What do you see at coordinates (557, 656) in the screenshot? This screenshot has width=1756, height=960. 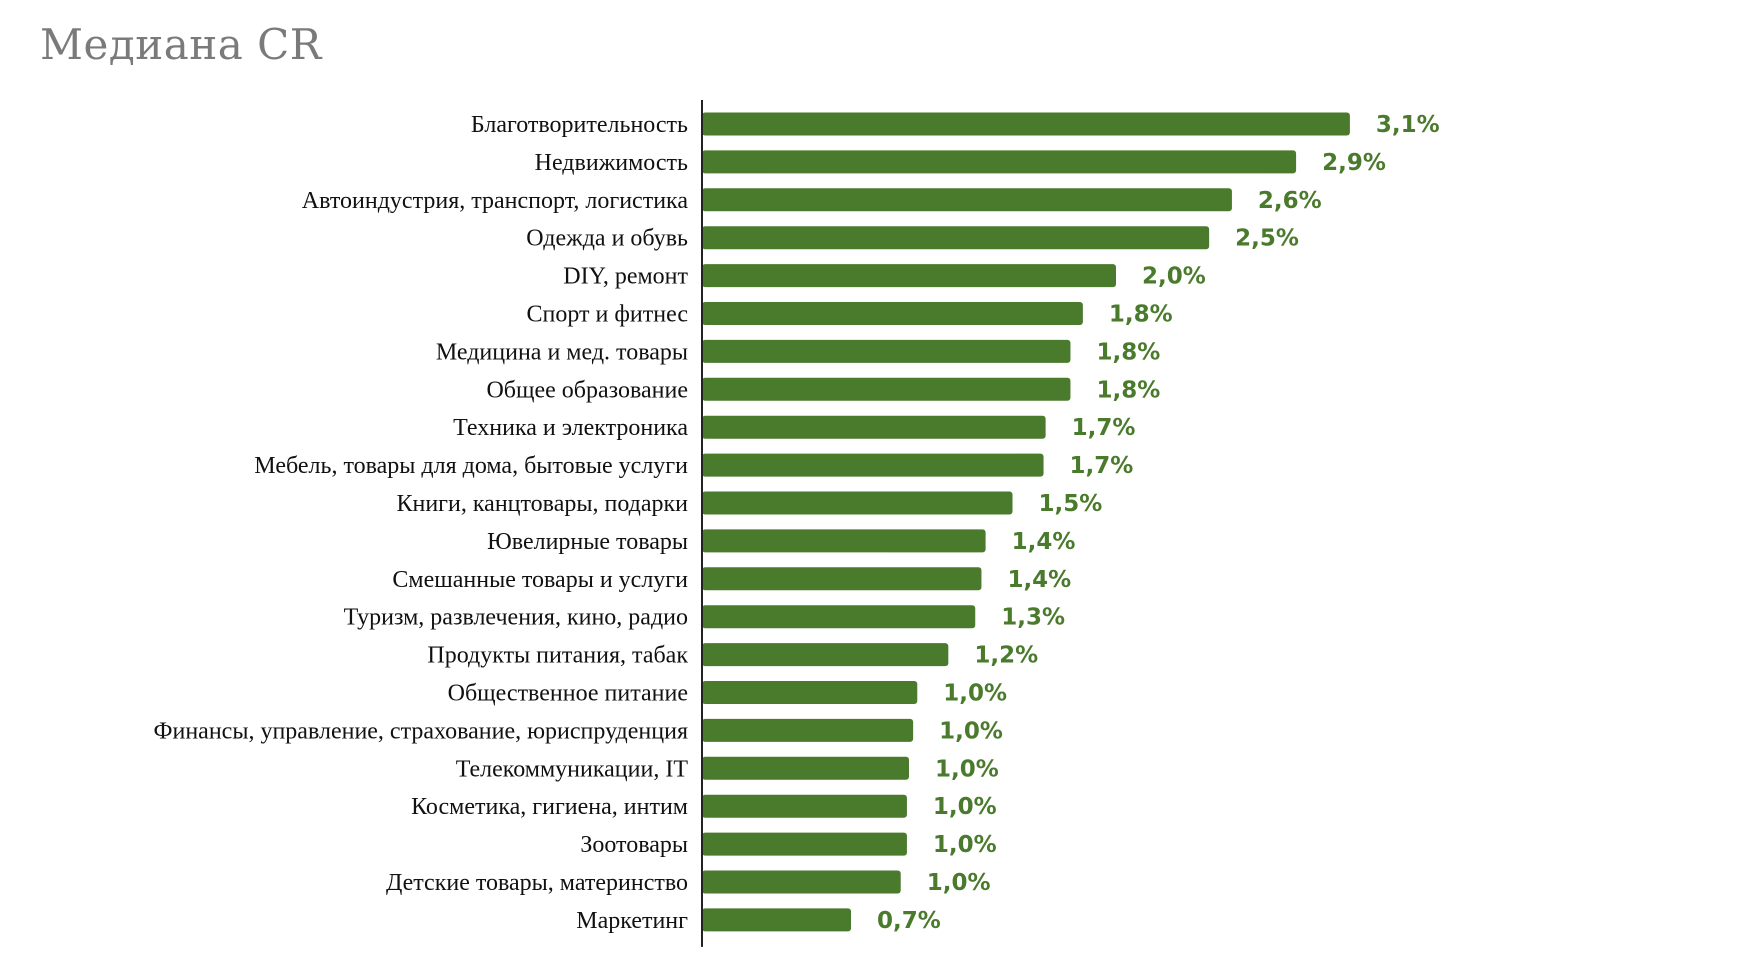 I see `category-label: Продукты питания, табак` at bounding box center [557, 656].